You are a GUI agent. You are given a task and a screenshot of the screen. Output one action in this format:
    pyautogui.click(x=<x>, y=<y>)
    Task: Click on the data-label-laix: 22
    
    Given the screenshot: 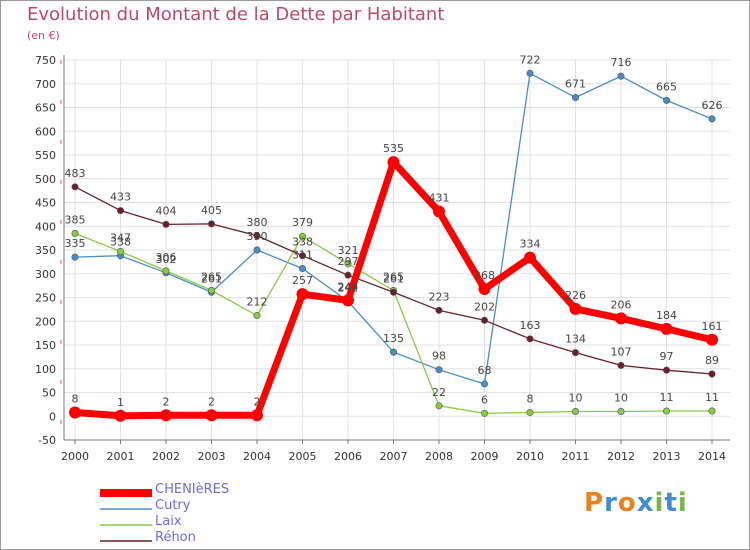 What is the action you would take?
    pyautogui.click(x=439, y=392)
    